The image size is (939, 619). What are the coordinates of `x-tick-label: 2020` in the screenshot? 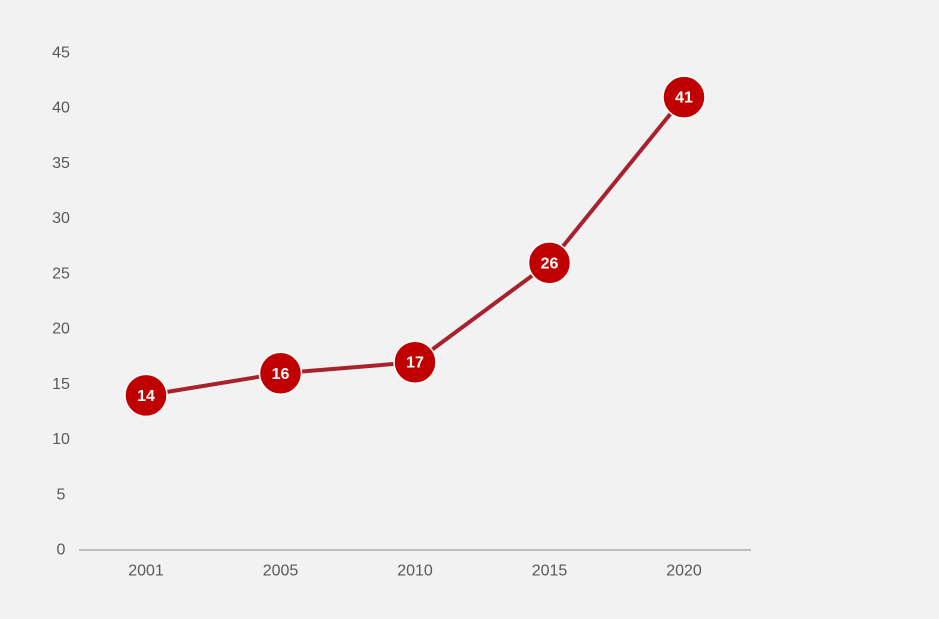 It's located at (684, 571).